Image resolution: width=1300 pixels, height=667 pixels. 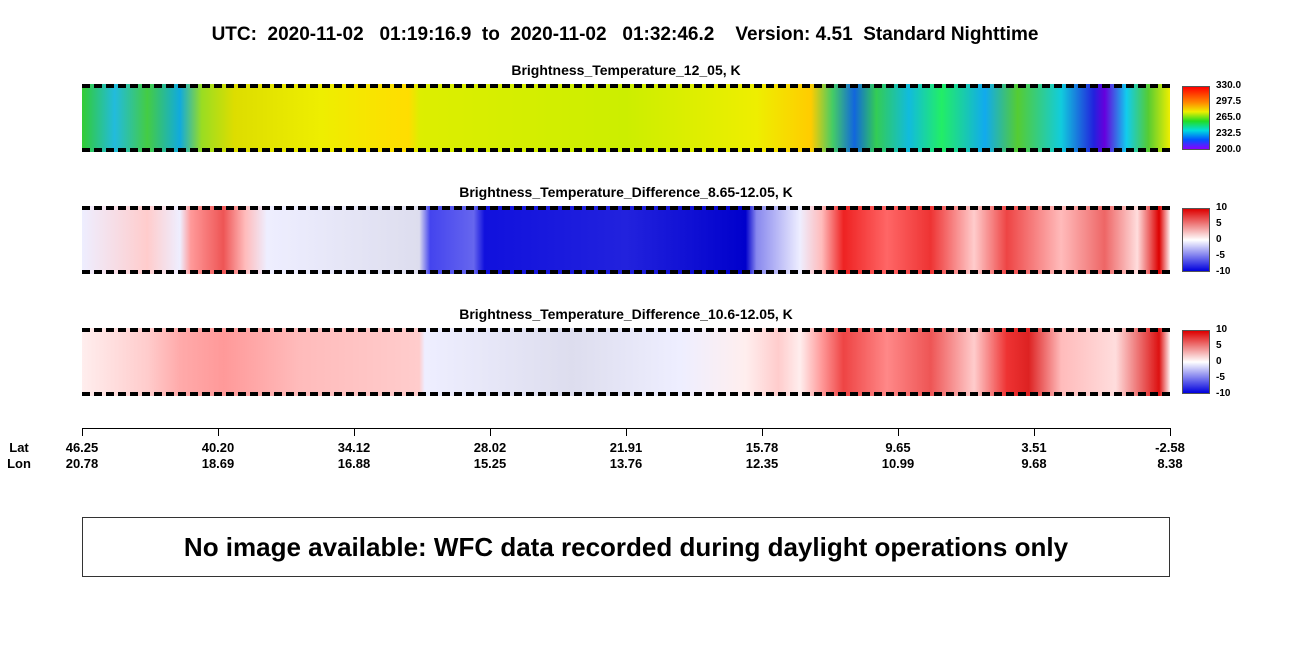 I want to click on colorbar-label: 200.0, so click(x=1229, y=149).